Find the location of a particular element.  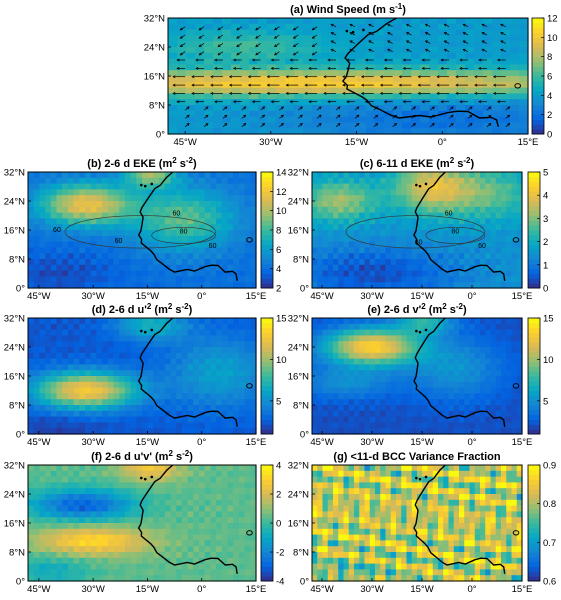

x-tick-label: 45°W is located at coordinates (38, 296).